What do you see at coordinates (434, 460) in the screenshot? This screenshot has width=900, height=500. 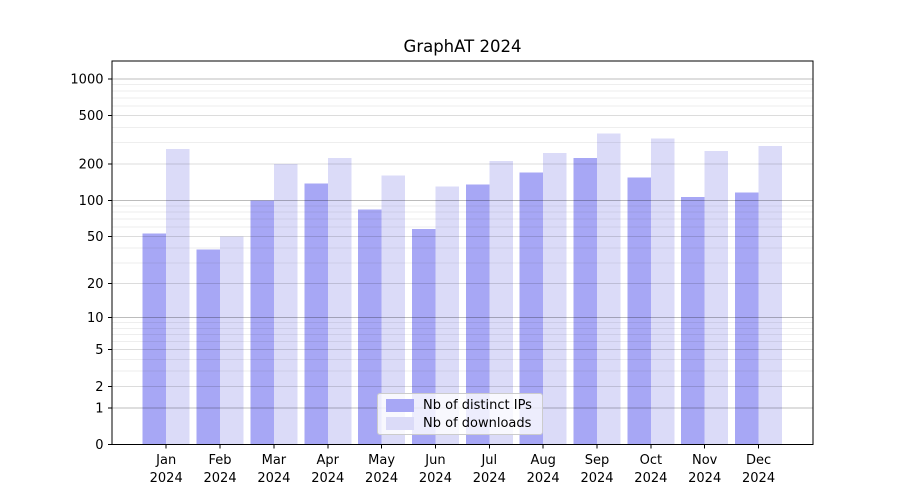 I see `x-tick-label-month: Jun` at bounding box center [434, 460].